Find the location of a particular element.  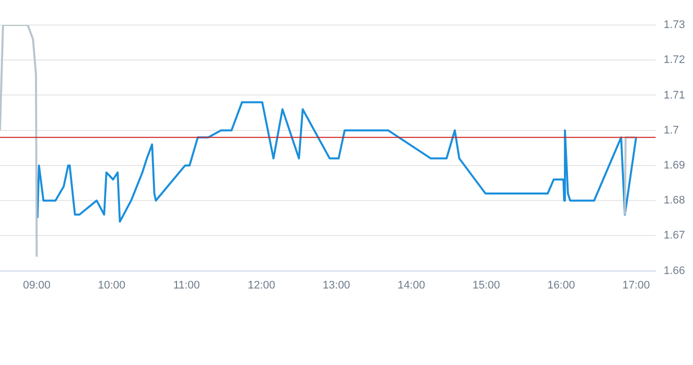

x-tick-label: 11:00 is located at coordinates (186, 285).